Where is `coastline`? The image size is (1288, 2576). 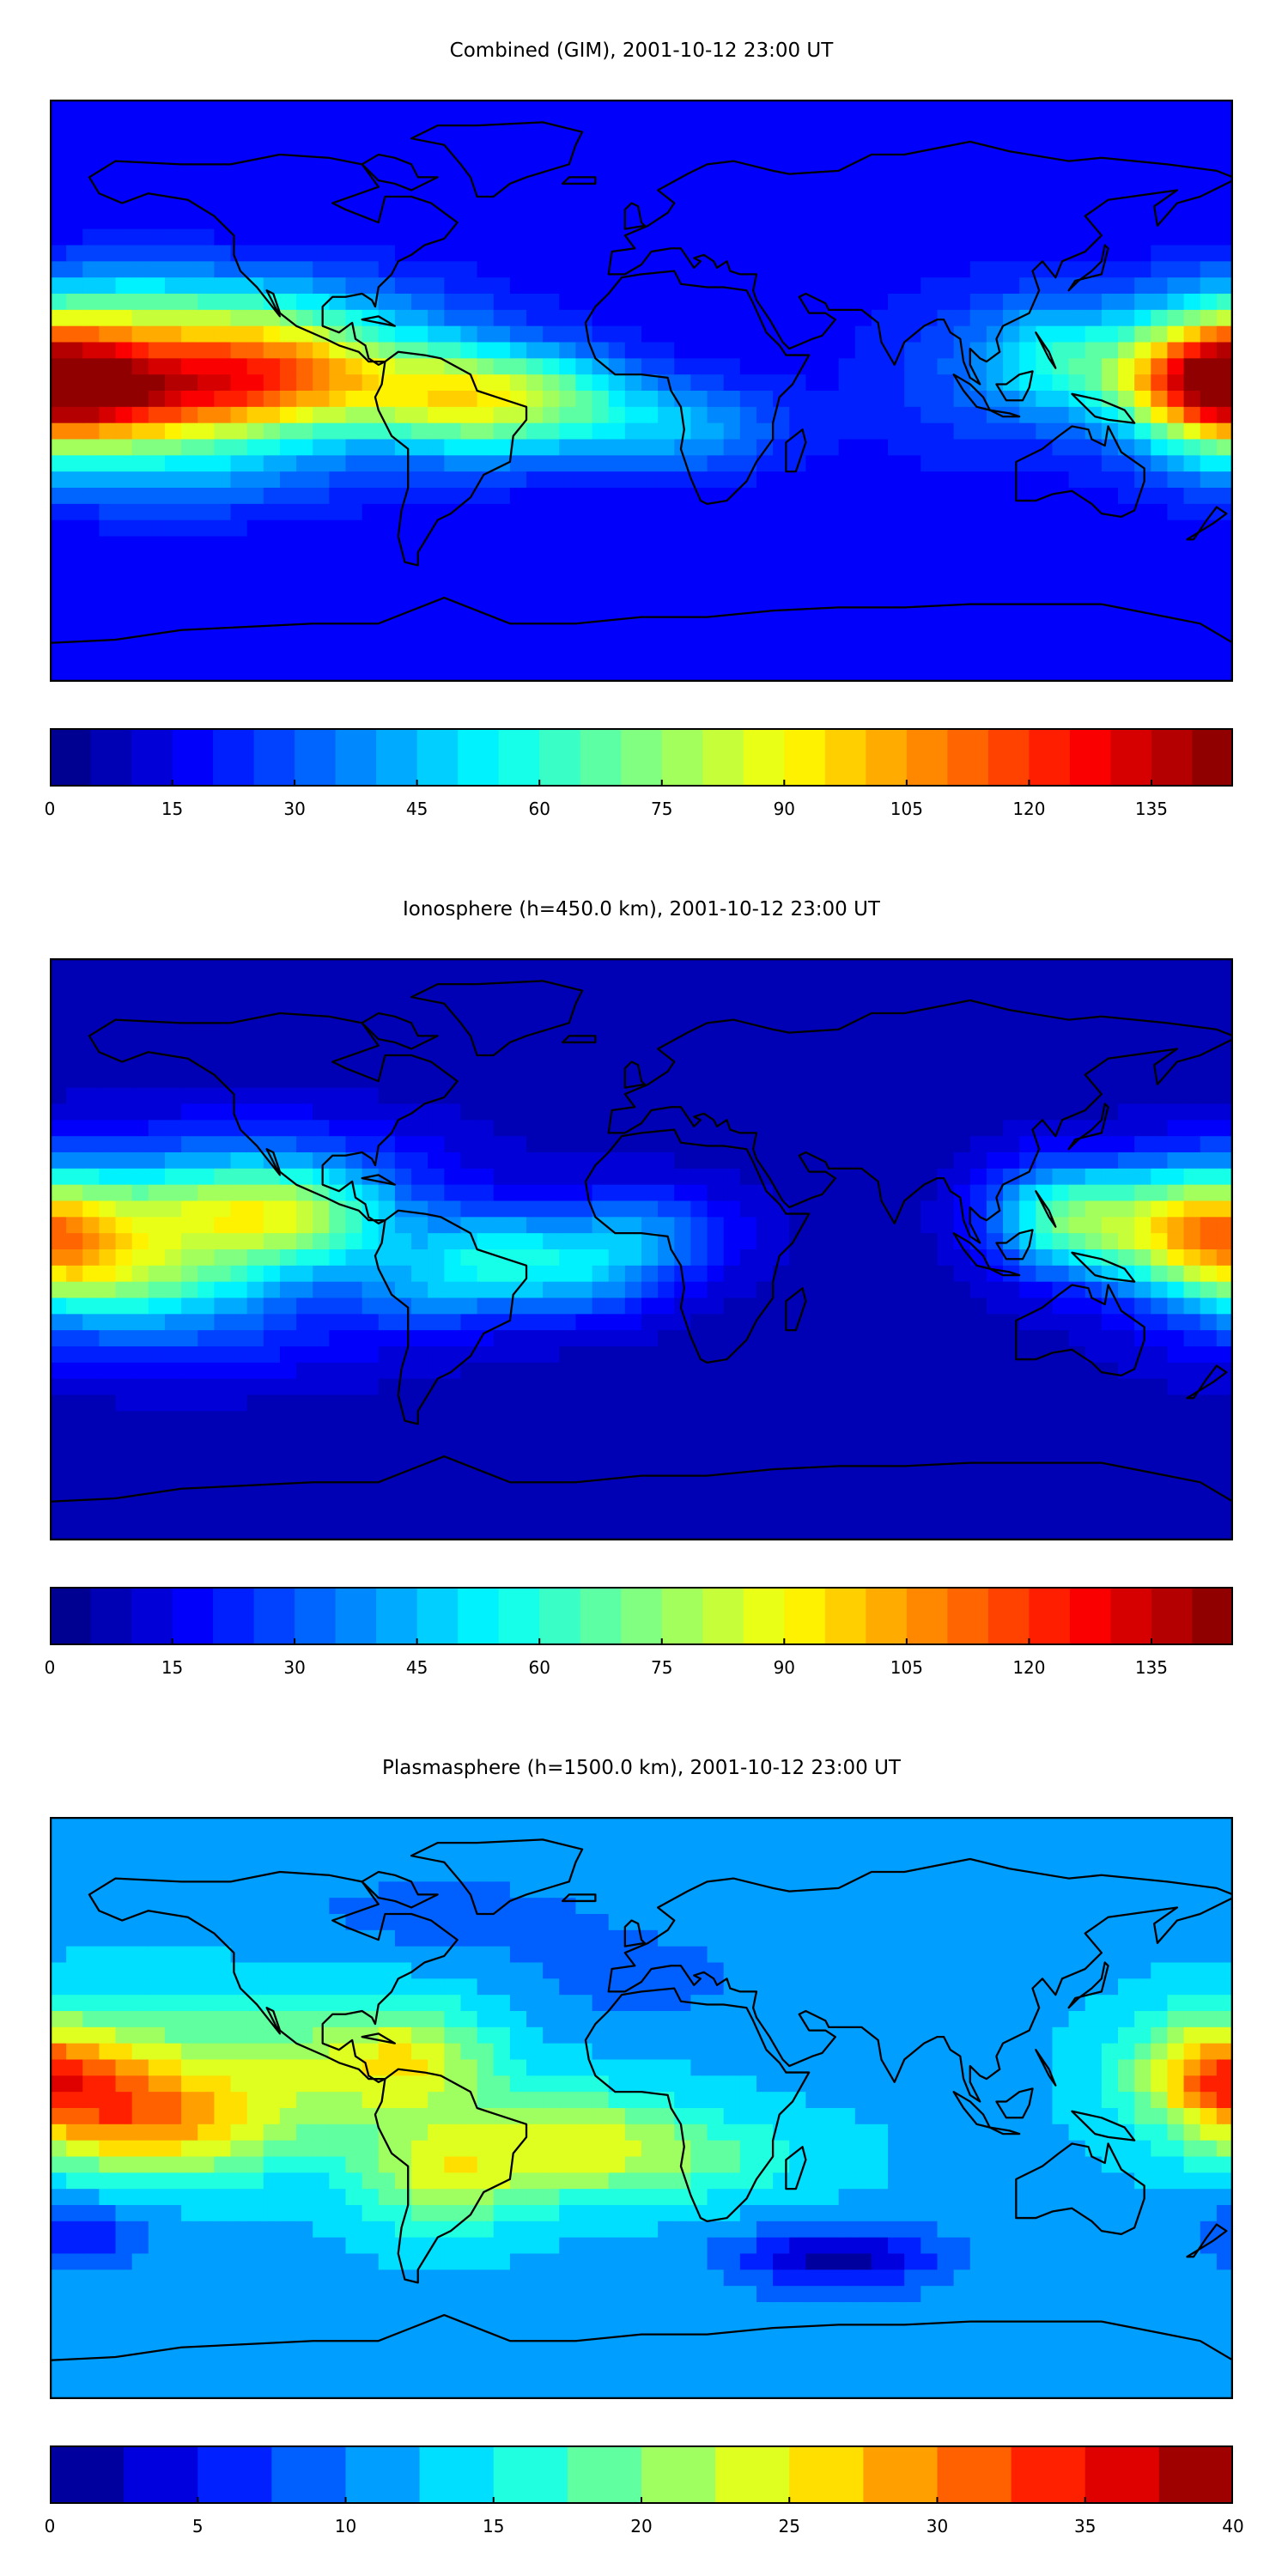 coastline is located at coordinates (497, 159).